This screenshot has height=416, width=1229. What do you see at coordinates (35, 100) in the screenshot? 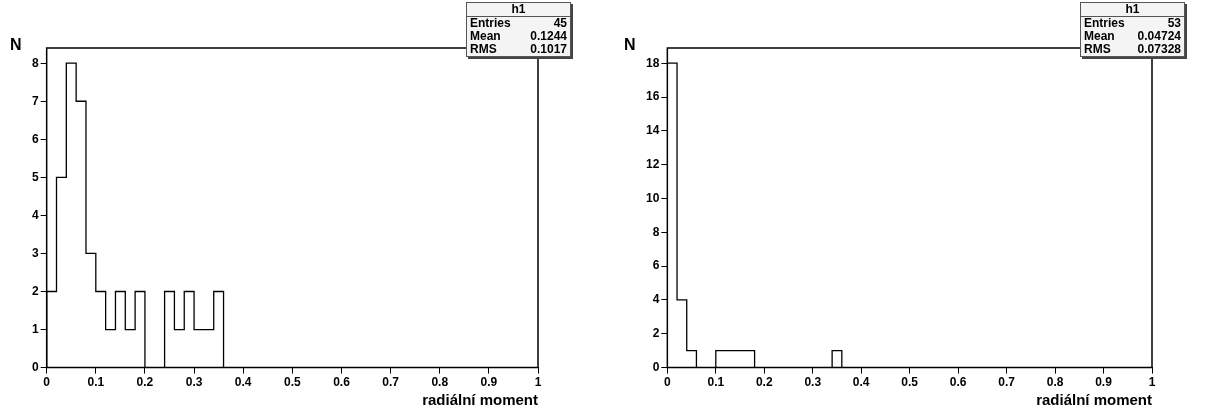
I see `y-tick-label: 7` at bounding box center [35, 100].